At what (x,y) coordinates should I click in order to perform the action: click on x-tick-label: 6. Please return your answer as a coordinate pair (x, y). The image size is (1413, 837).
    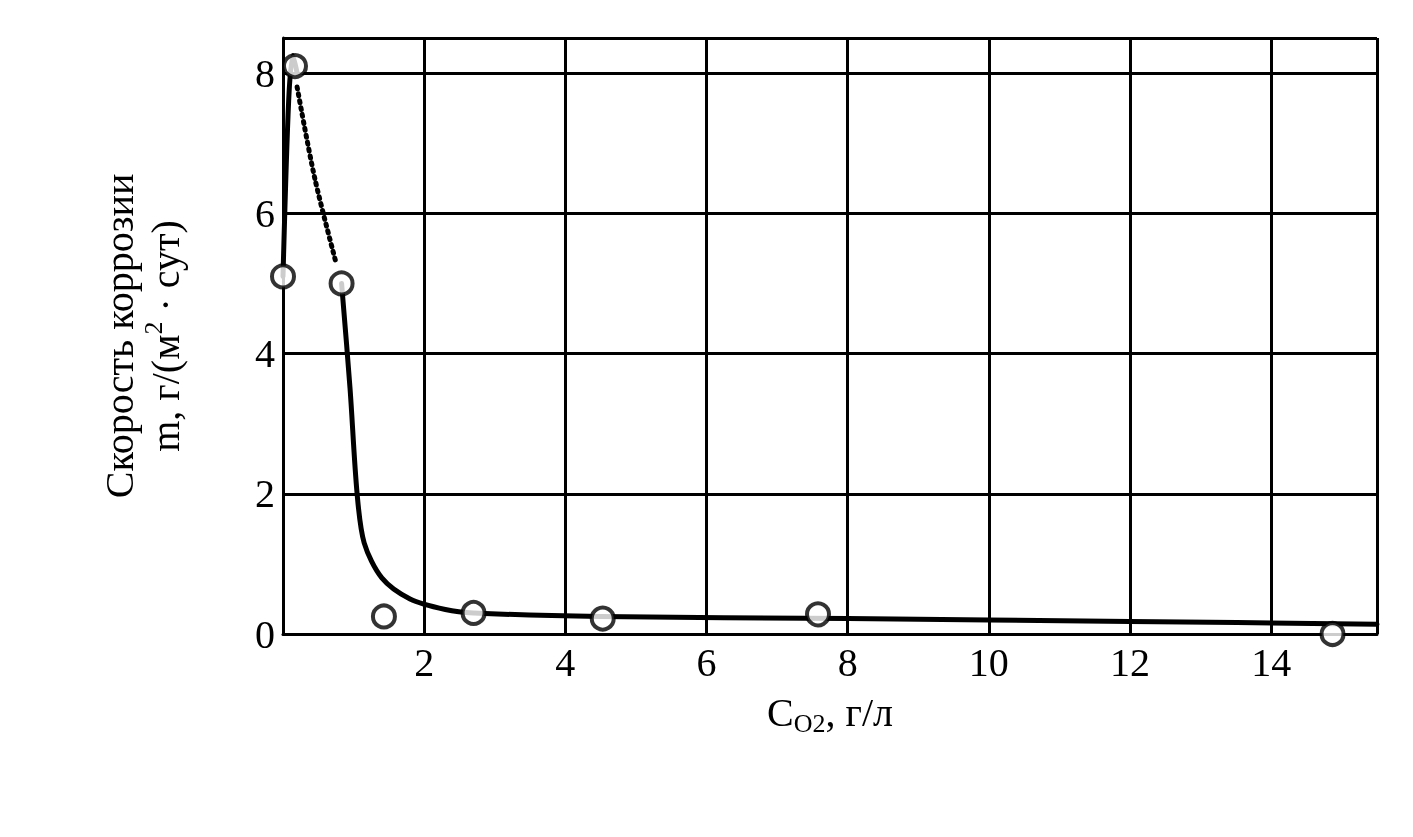
    Looking at the image, I should click on (706, 662).